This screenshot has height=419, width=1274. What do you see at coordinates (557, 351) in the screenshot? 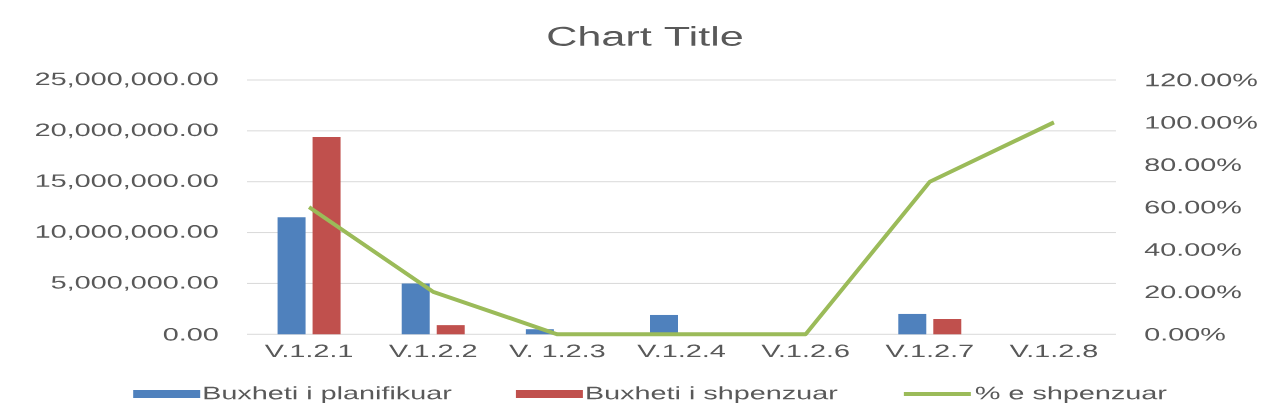
I see `x-tick-label: V. 1.2.3` at bounding box center [557, 351].